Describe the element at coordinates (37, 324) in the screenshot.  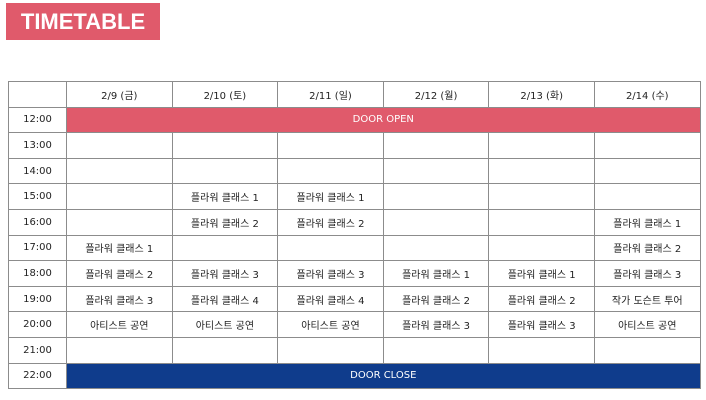
I see `time-label: 20:00` at that location.